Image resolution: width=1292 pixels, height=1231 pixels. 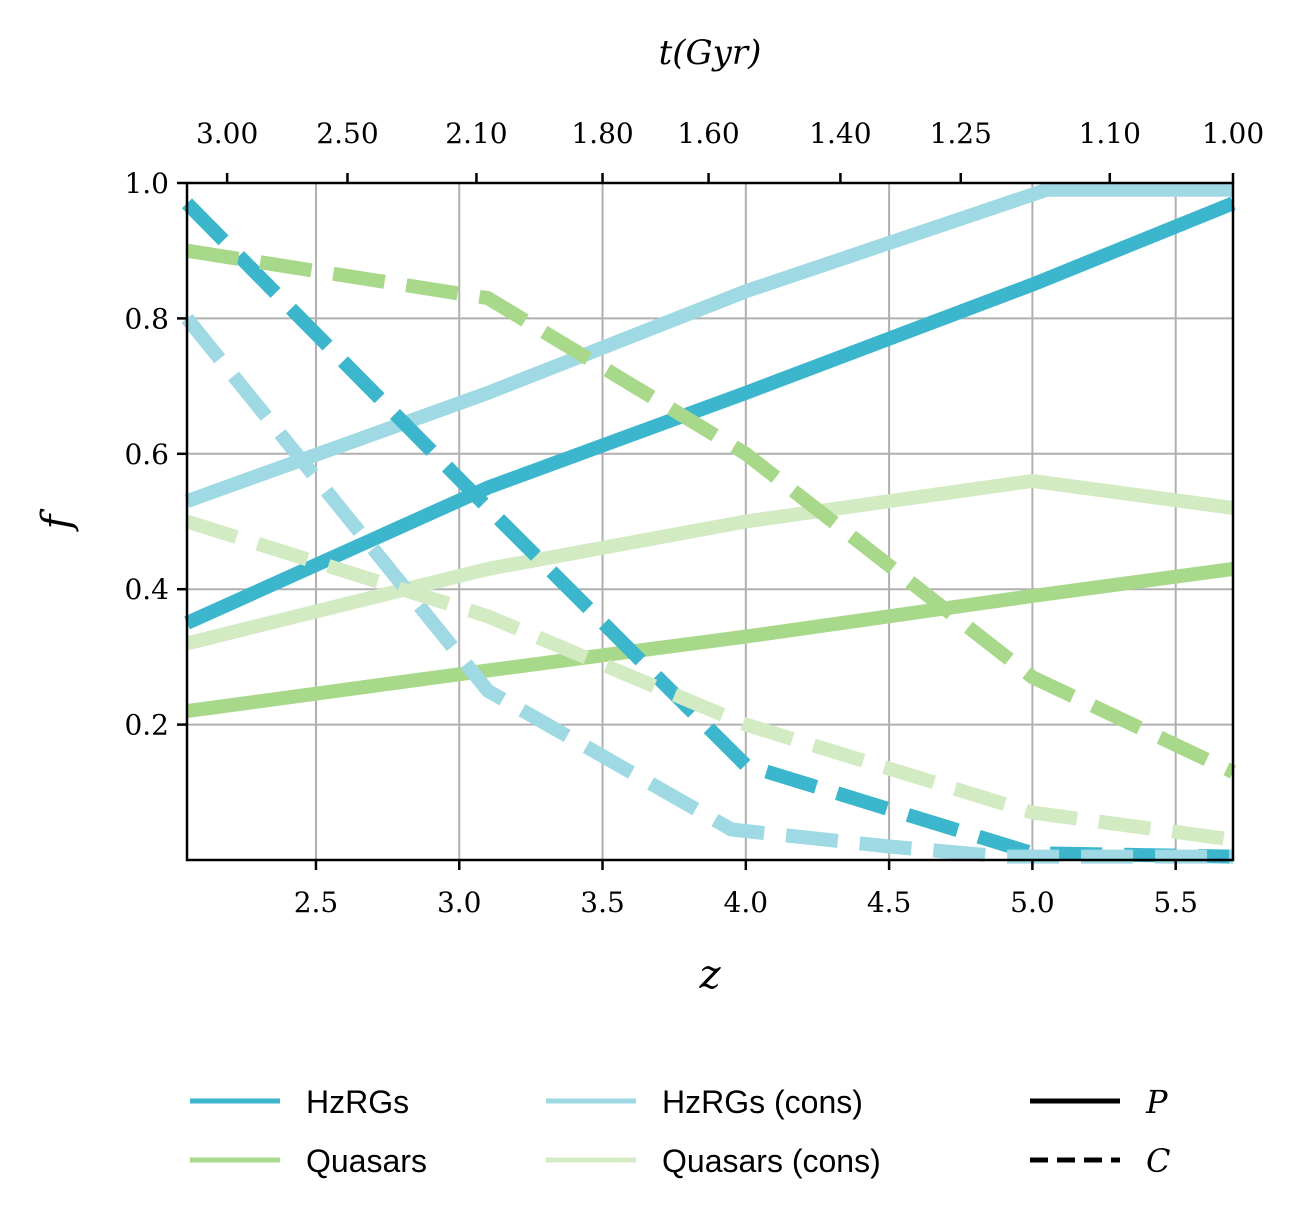 I want to click on y-tick-label: 0.2, so click(x=146, y=725).